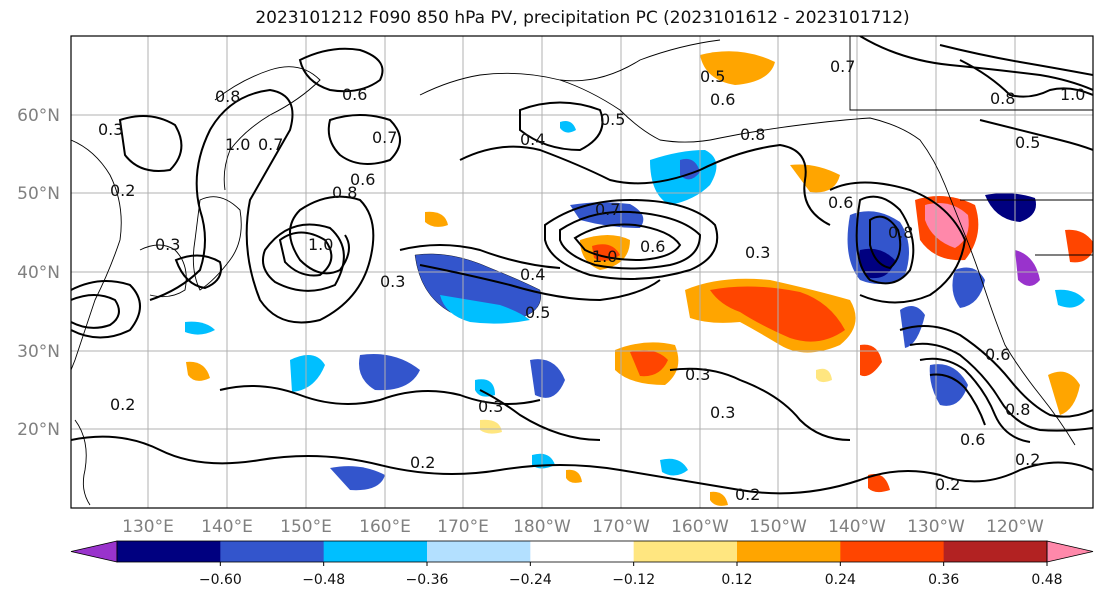  What do you see at coordinates (427, 580) in the screenshot?
I see `colorbar-label: −0.36` at bounding box center [427, 580].